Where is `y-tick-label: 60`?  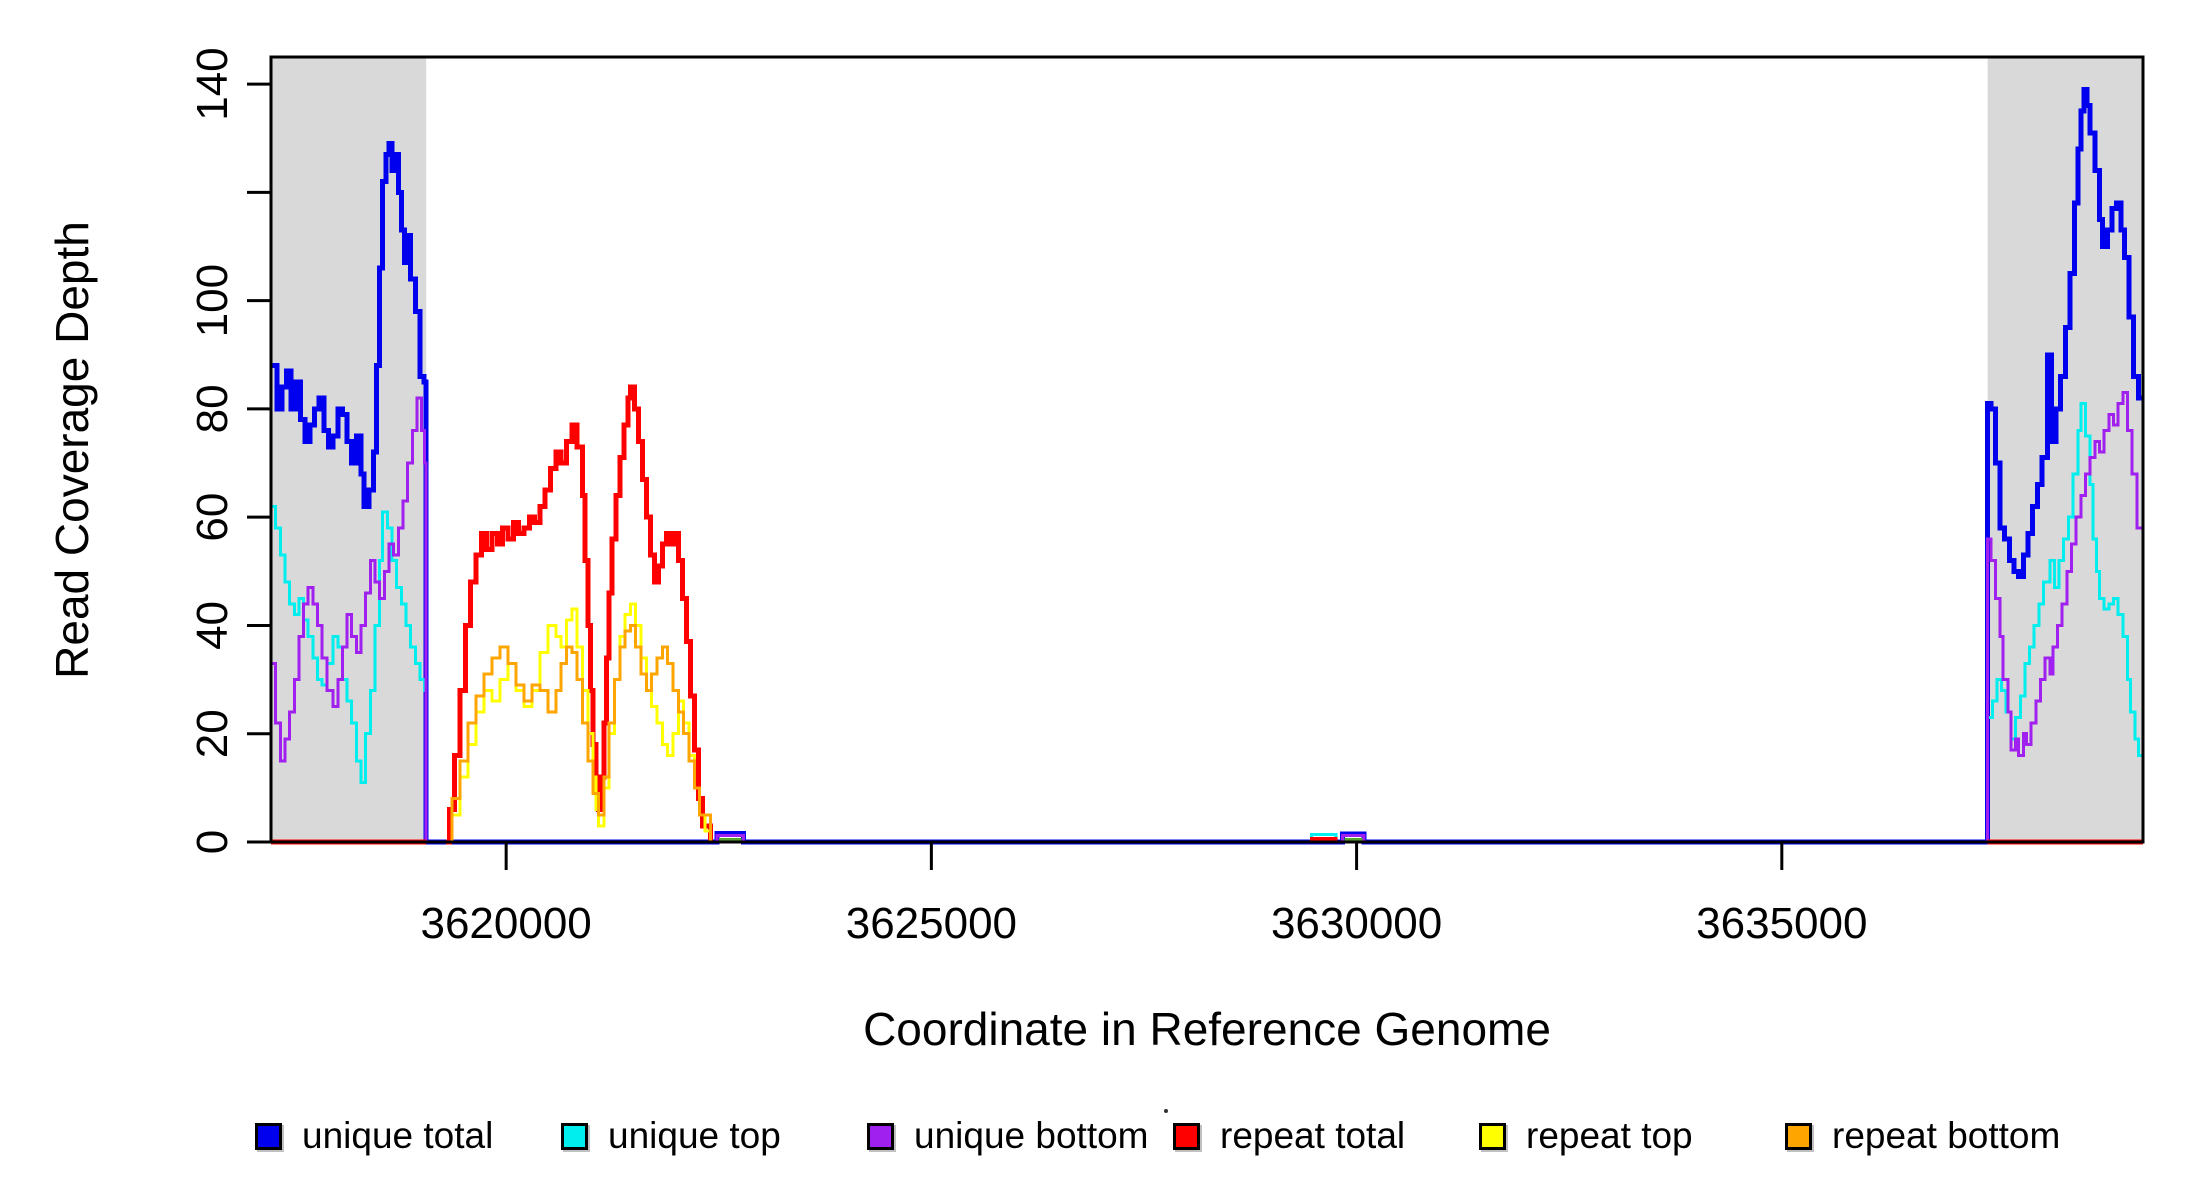
y-tick-label: 60 is located at coordinates (212, 517).